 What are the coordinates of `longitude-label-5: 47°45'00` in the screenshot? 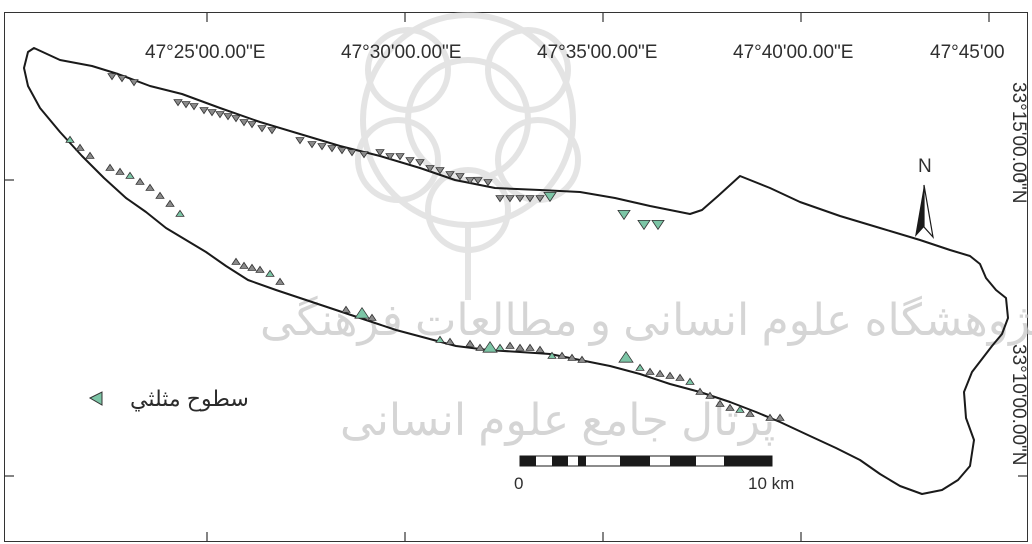 It's located at (967, 52).